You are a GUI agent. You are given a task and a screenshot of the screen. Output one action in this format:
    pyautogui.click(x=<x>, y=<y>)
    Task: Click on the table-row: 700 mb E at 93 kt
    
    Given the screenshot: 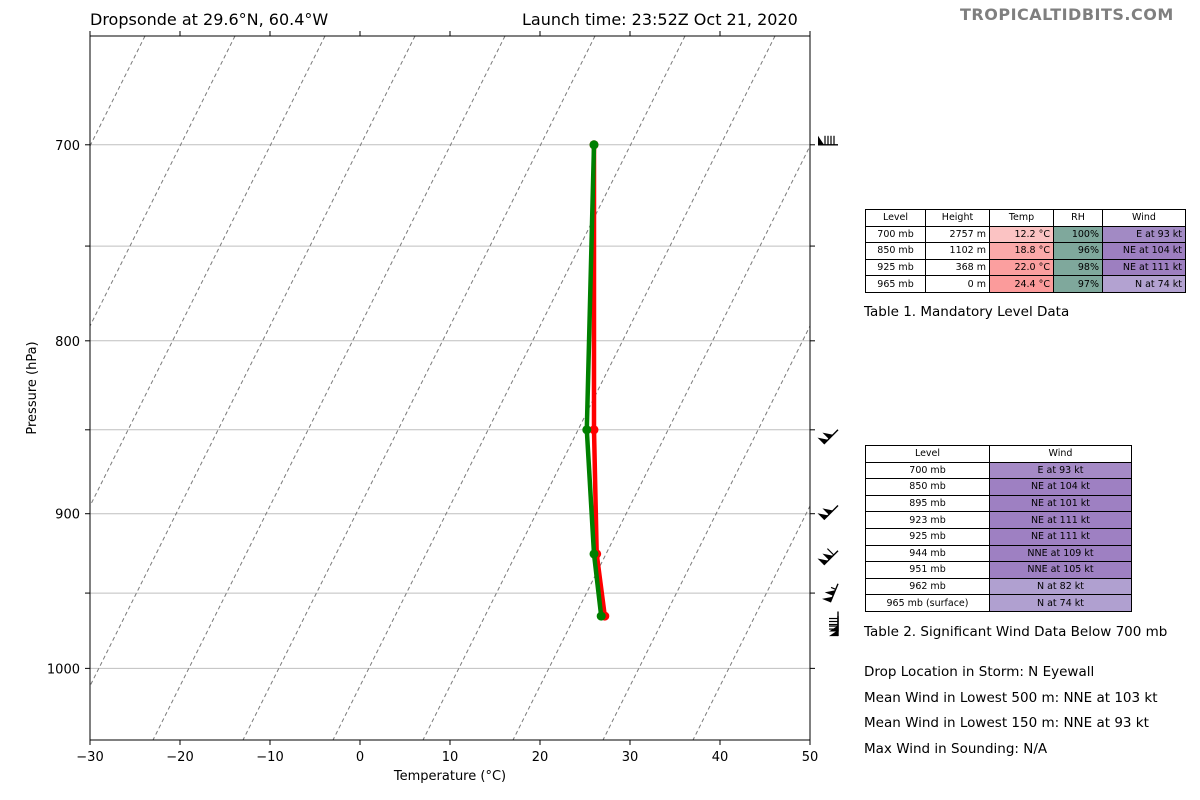 What is the action you would take?
    pyautogui.click(x=998, y=470)
    